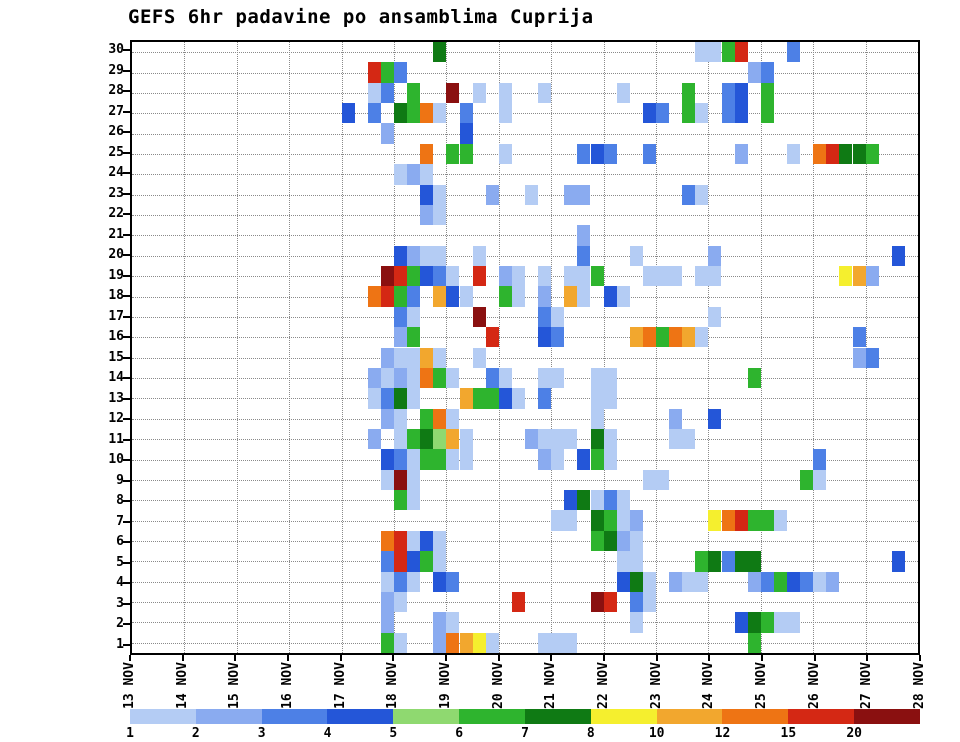 Image resolution: width=960 pixels, height=742 pixels. What do you see at coordinates (116, 316) in the screenshot?
I see `y-axis-label: 17` at bounding box center [116, 316].